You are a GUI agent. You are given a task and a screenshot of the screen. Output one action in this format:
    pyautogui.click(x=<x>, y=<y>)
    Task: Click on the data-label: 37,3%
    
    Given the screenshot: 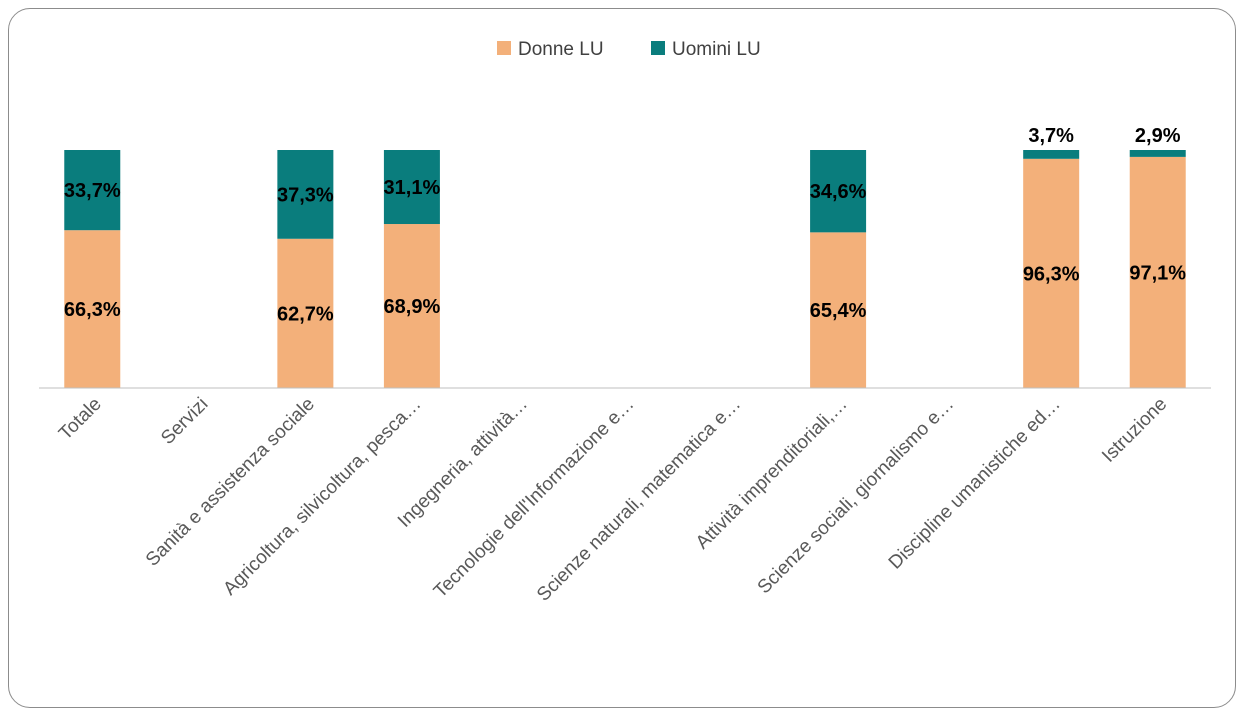 What is the action you would take?
    pyautogui.click(x=305, y=195)
    